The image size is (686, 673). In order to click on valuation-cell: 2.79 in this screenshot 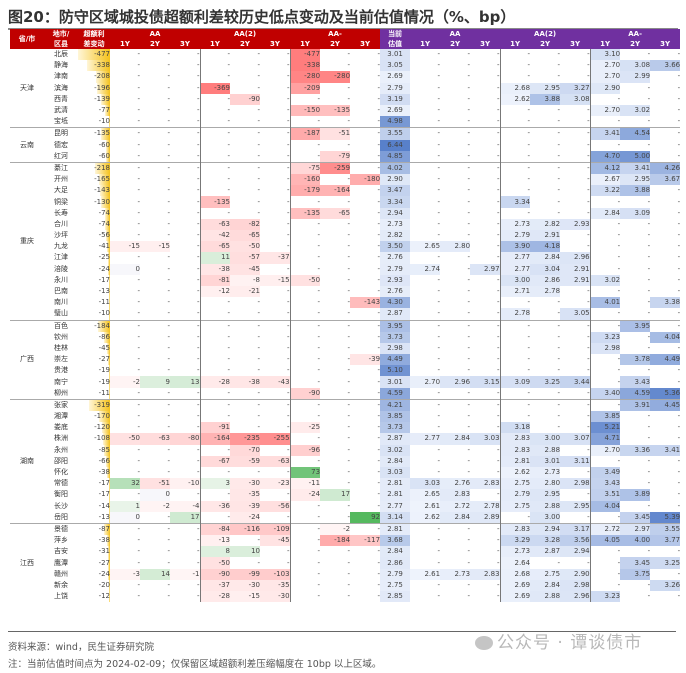, I will do `click(515, 495)`.